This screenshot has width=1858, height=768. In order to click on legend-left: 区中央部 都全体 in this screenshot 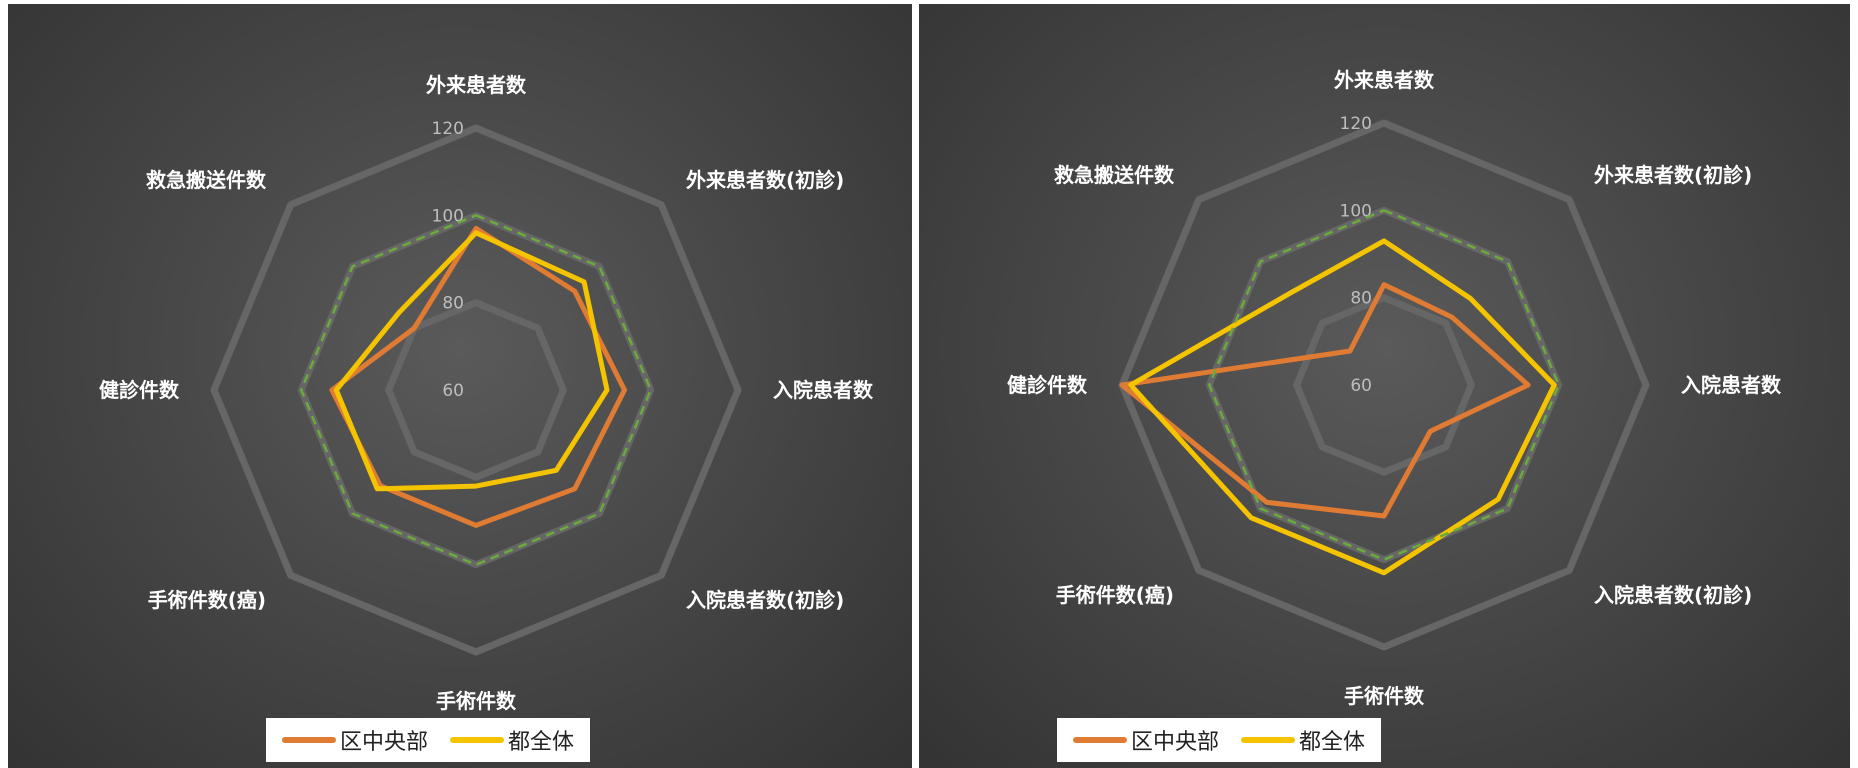, I will do `click(428, 740)`.